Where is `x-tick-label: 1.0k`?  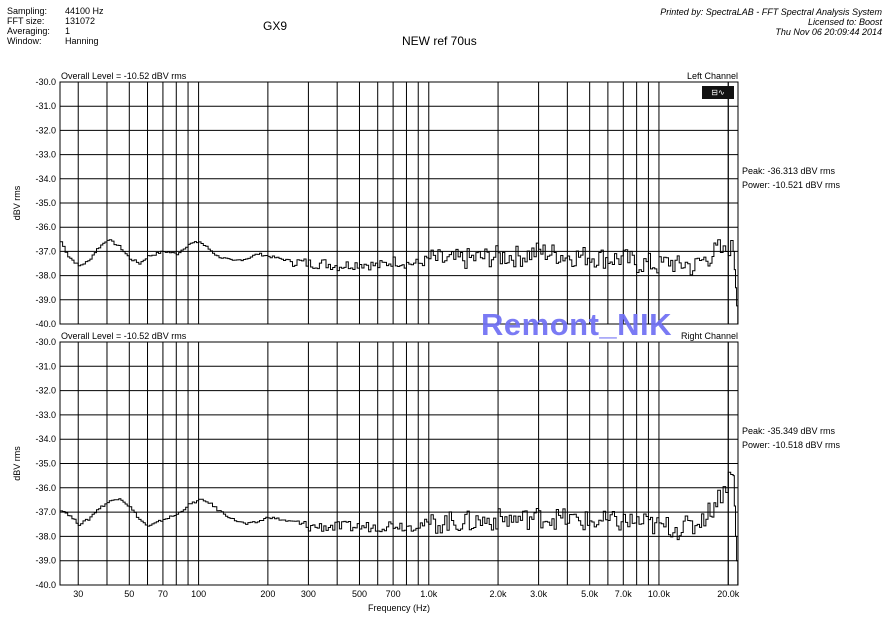
x-tick-label: 1.0k is located at coordinates (429, 594).